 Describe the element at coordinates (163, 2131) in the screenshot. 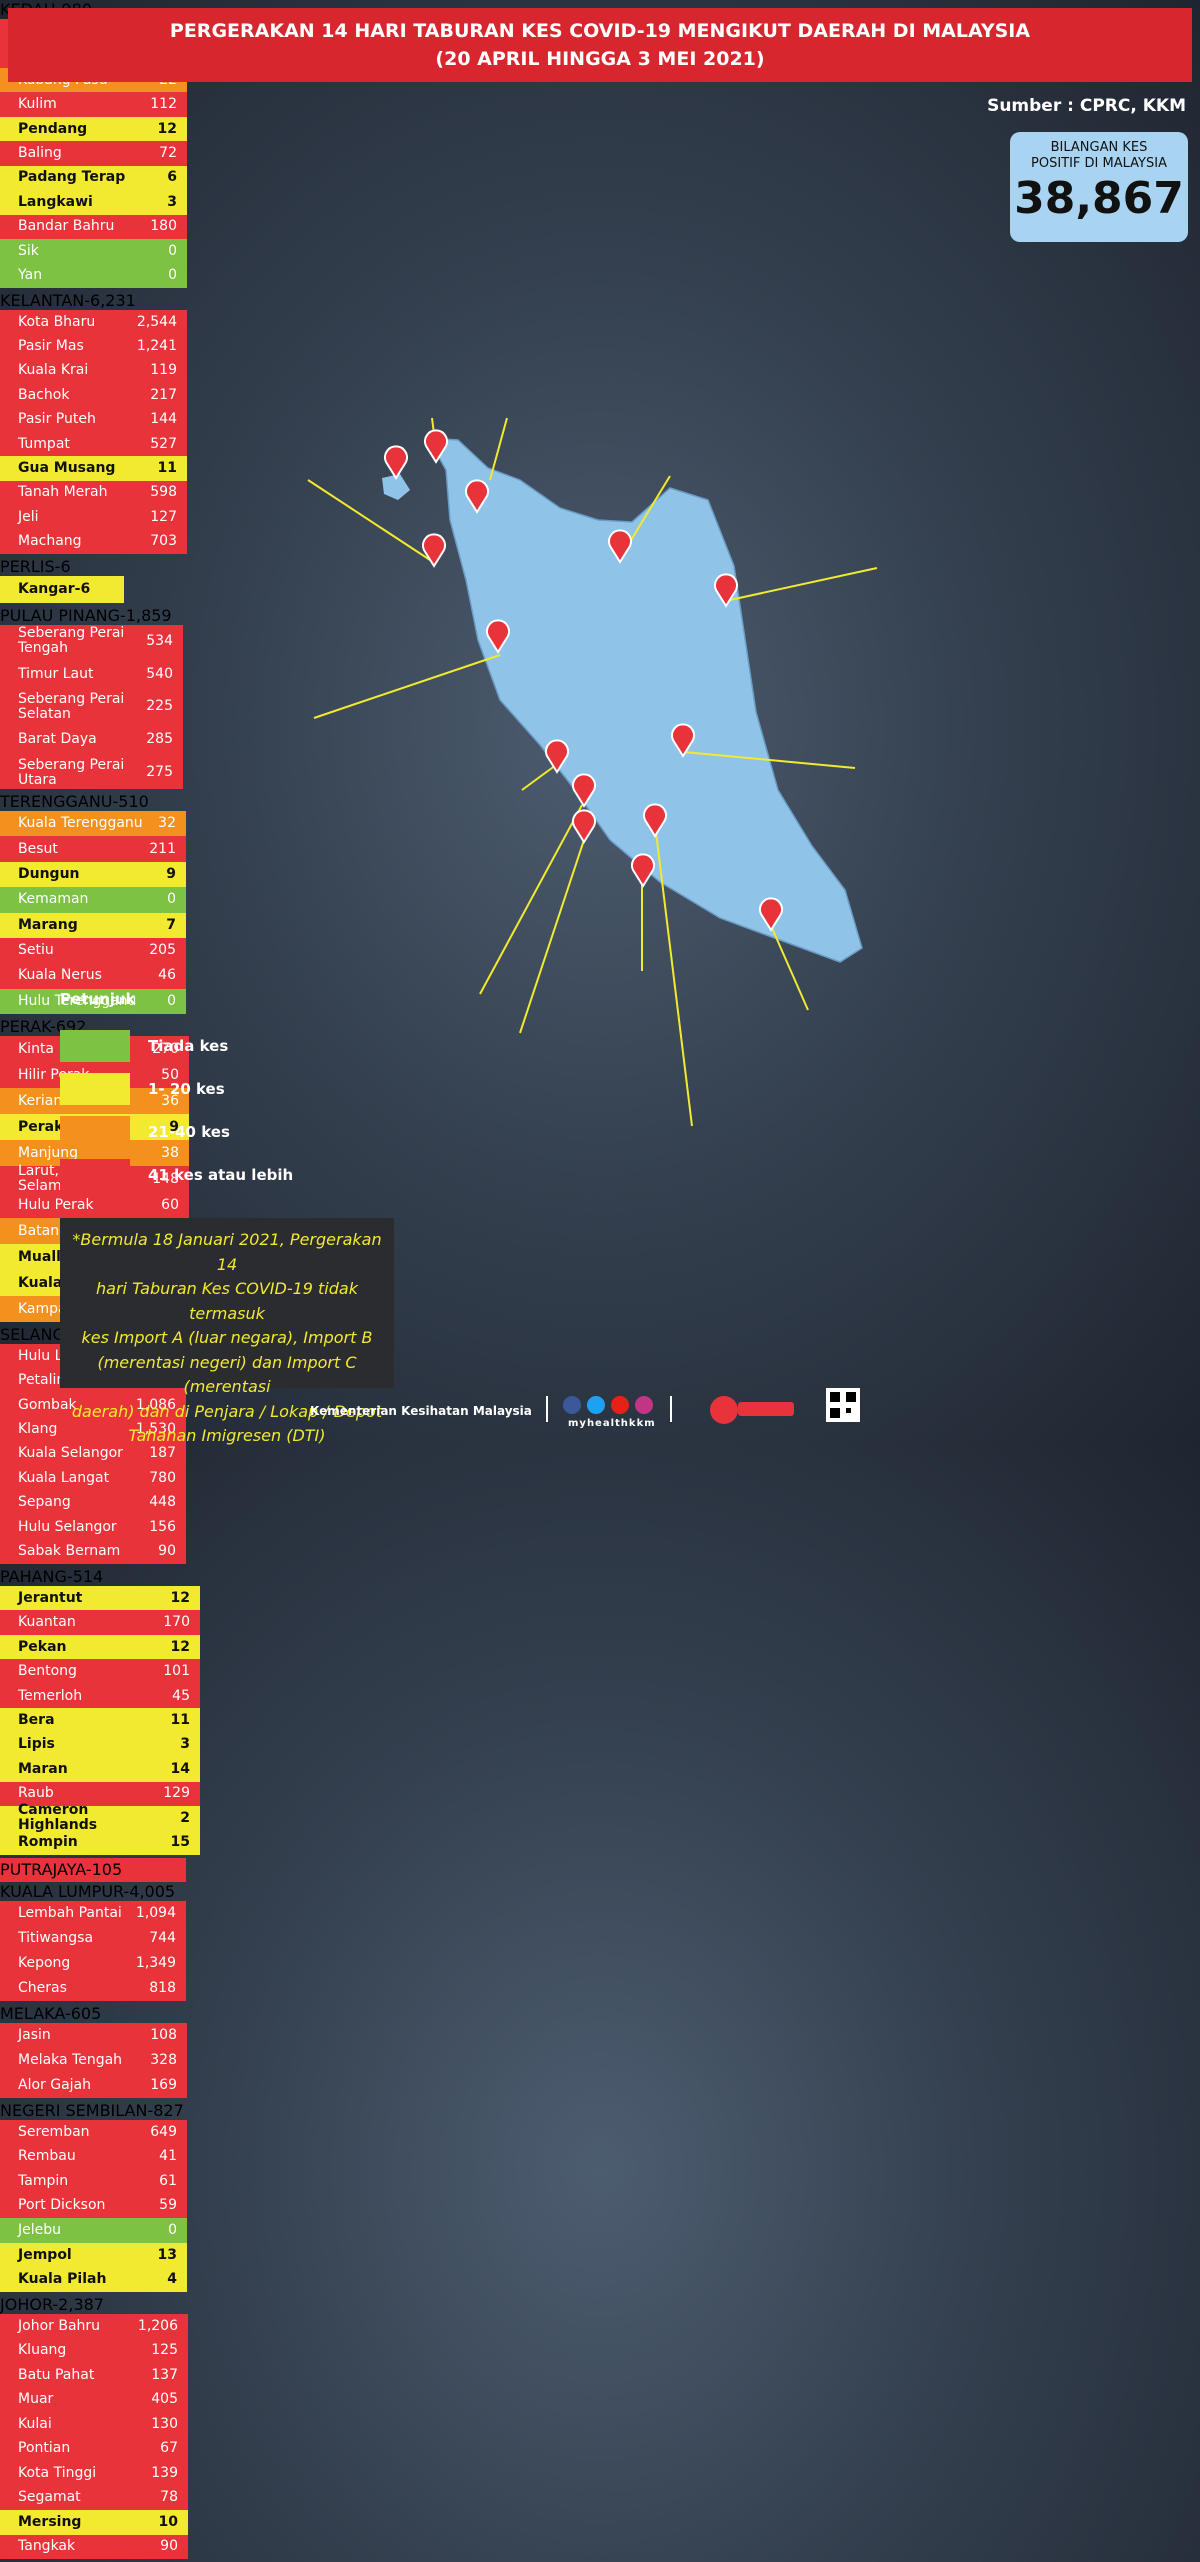

I see `district-value: 649` at that location.